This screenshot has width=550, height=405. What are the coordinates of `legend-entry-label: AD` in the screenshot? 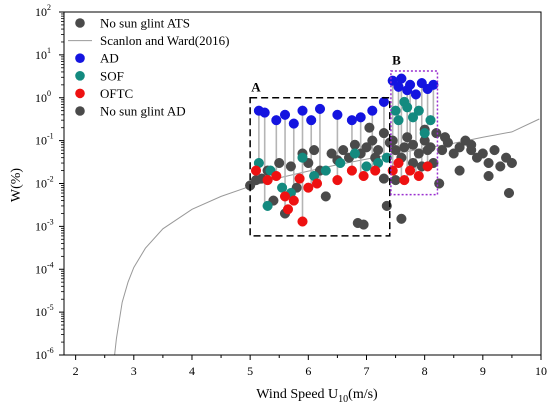 It's located at (109, 58).